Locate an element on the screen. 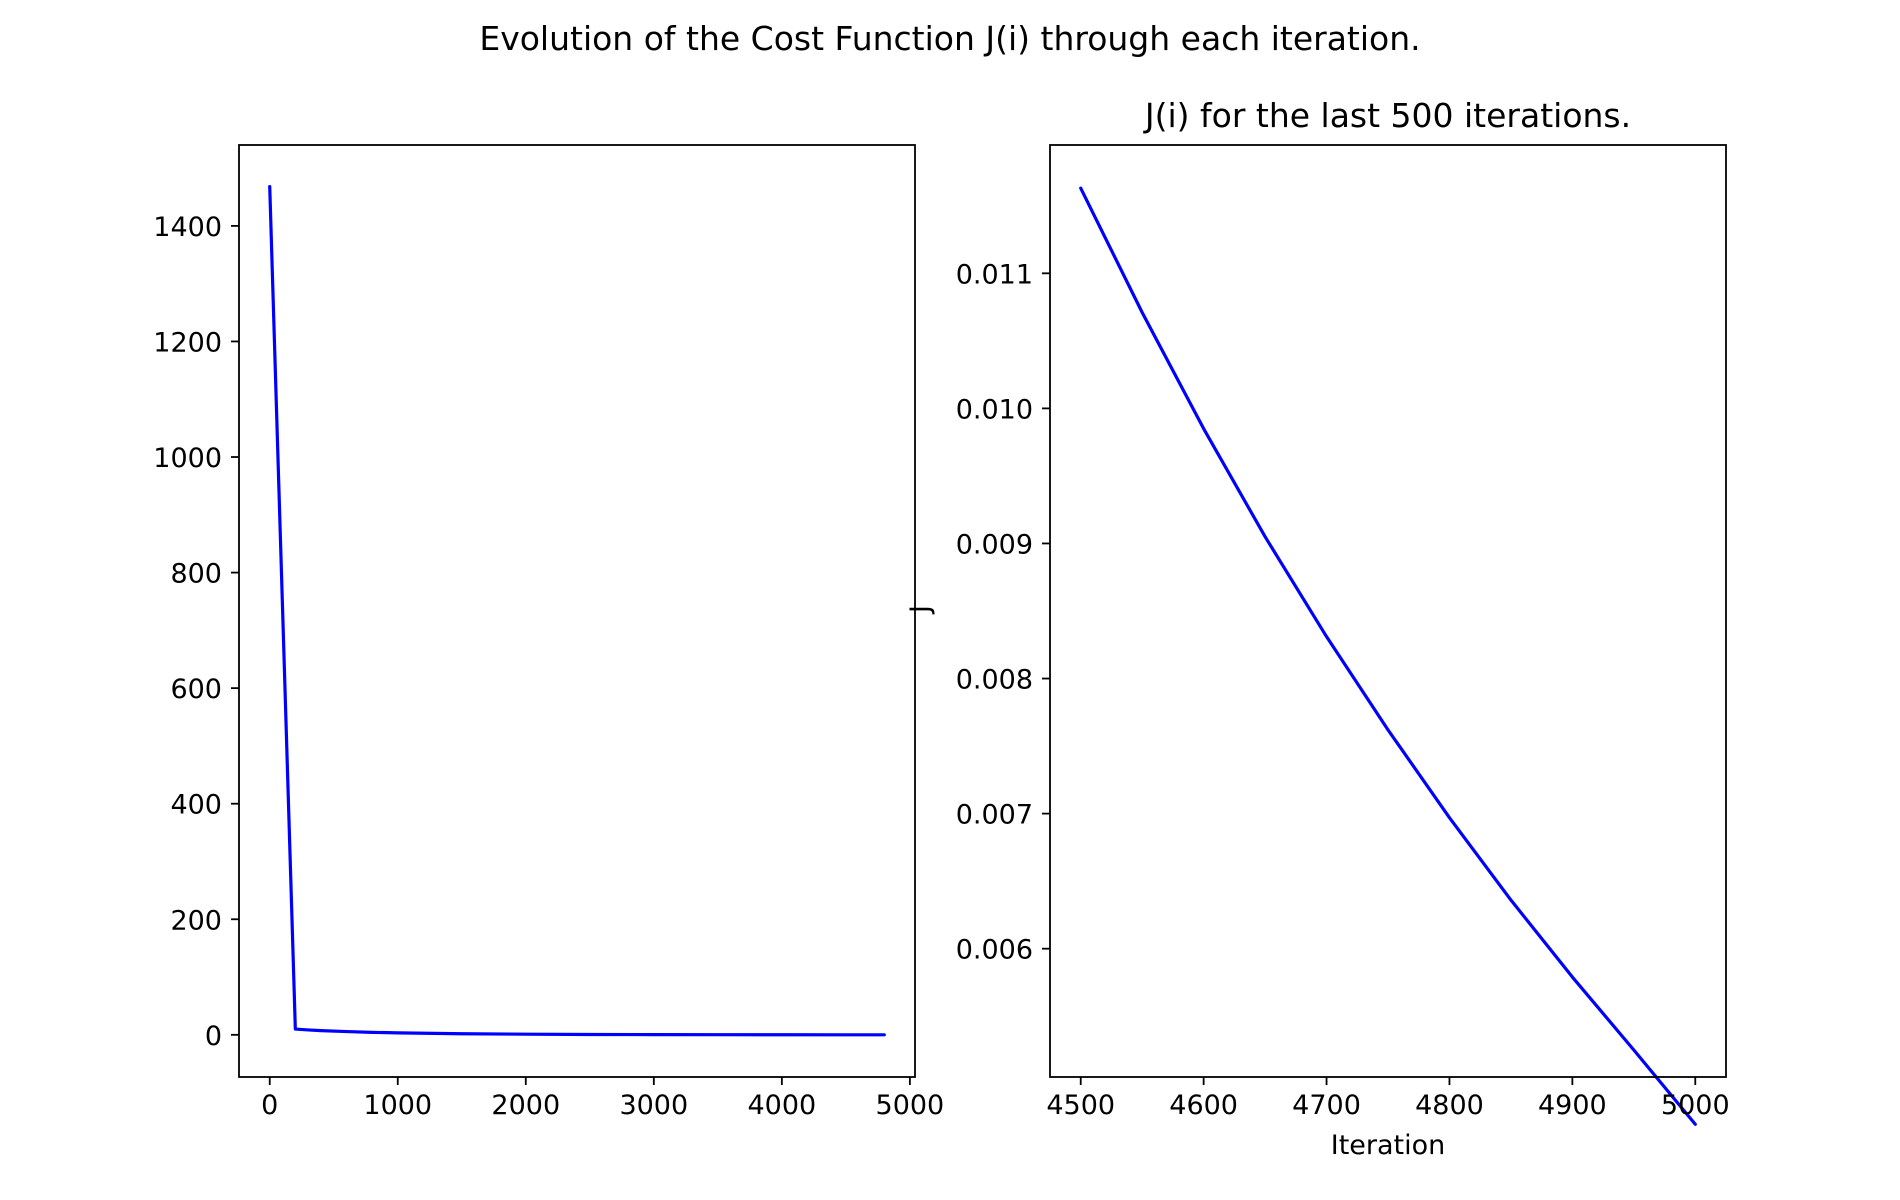 The width and height of the screenshot is (1900, 1200). right-x-axis-label: Iteration is located at coordinates (1388, 1145).